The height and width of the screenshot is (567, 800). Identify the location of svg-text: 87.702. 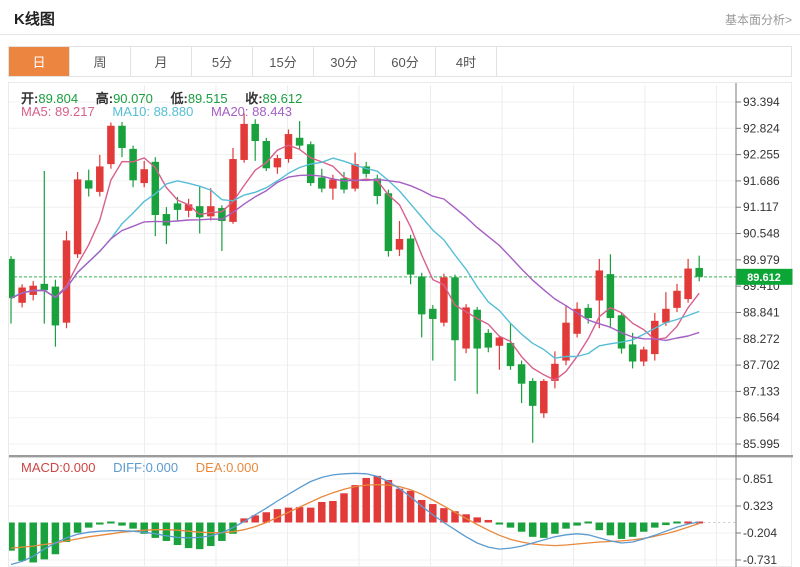
(761, 365).